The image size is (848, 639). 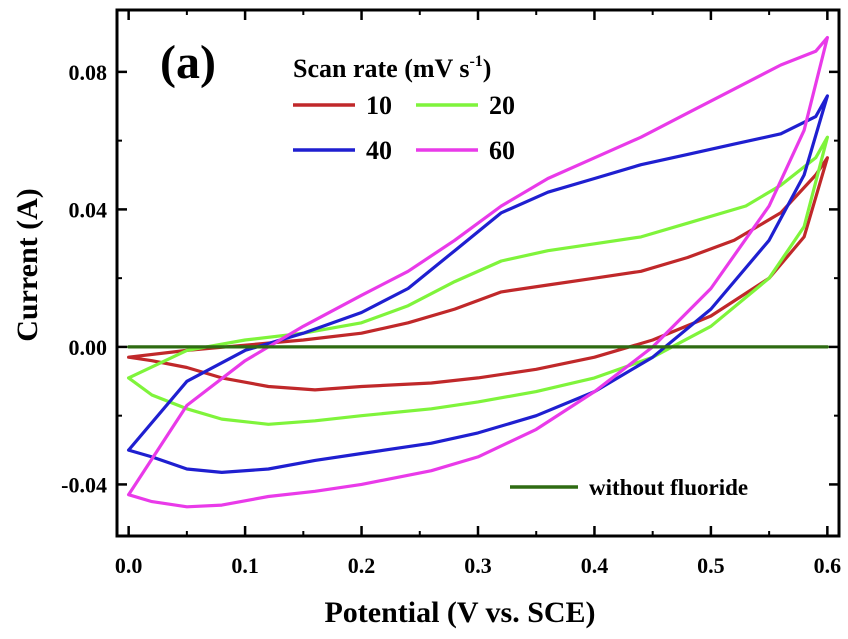 I want to click on legend-label-40: 40, so click(x=379, y=150).